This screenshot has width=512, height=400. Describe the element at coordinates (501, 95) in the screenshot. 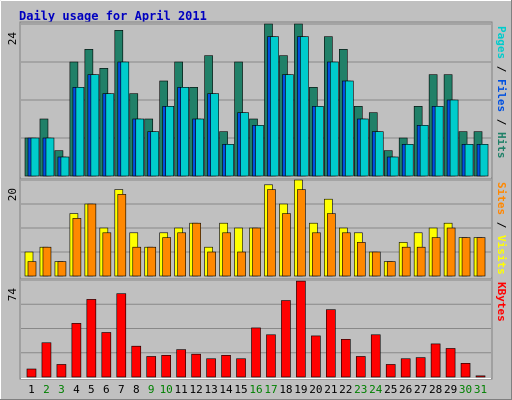

I see `legend-part: Files` at that location.